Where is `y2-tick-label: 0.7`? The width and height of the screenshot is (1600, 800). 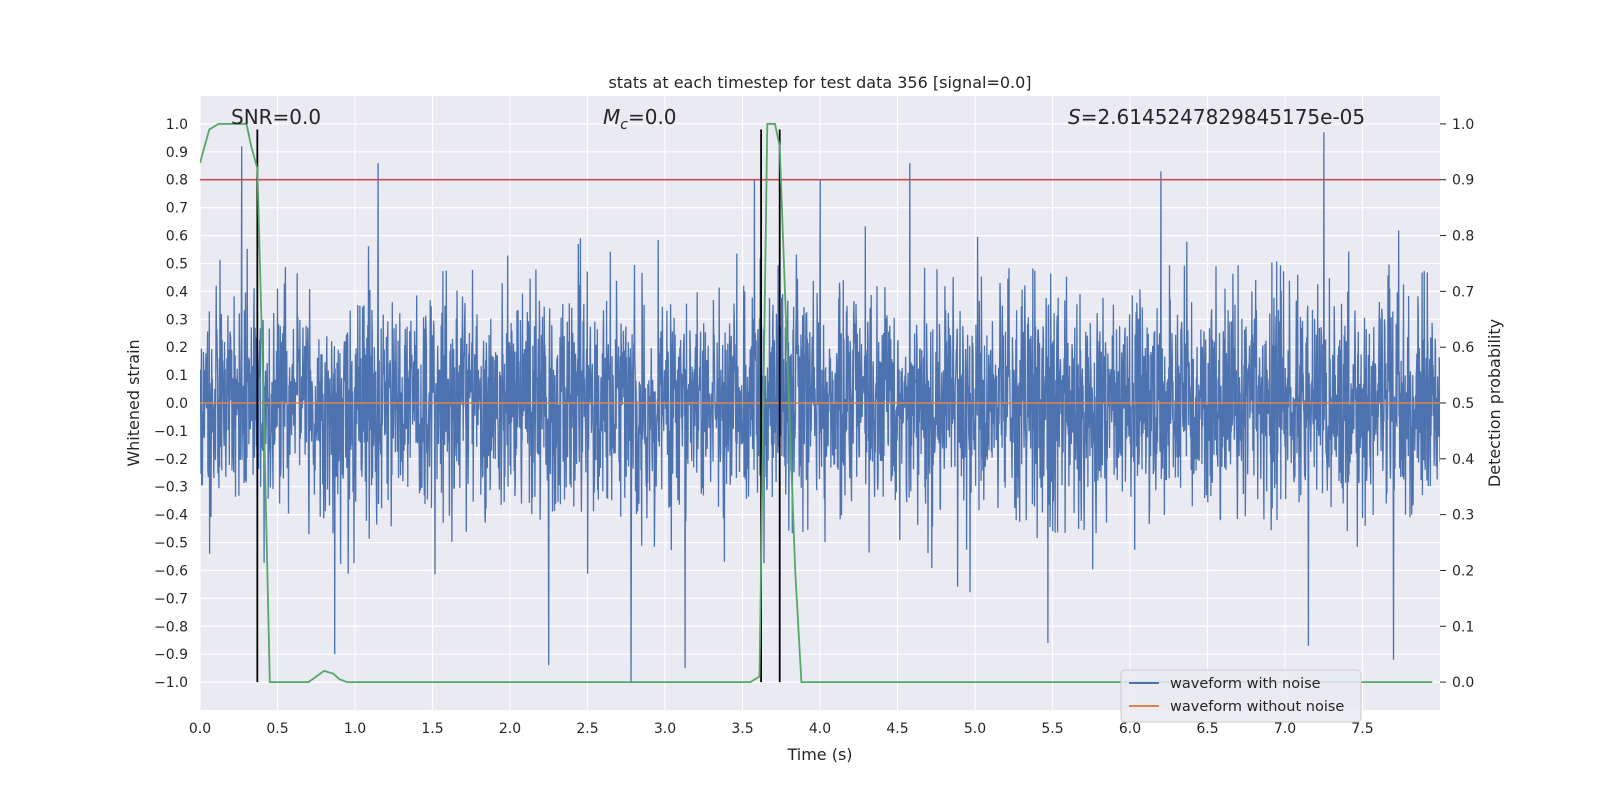 y2-tick-label: 0.7 is located at coordinates (1463, 292).